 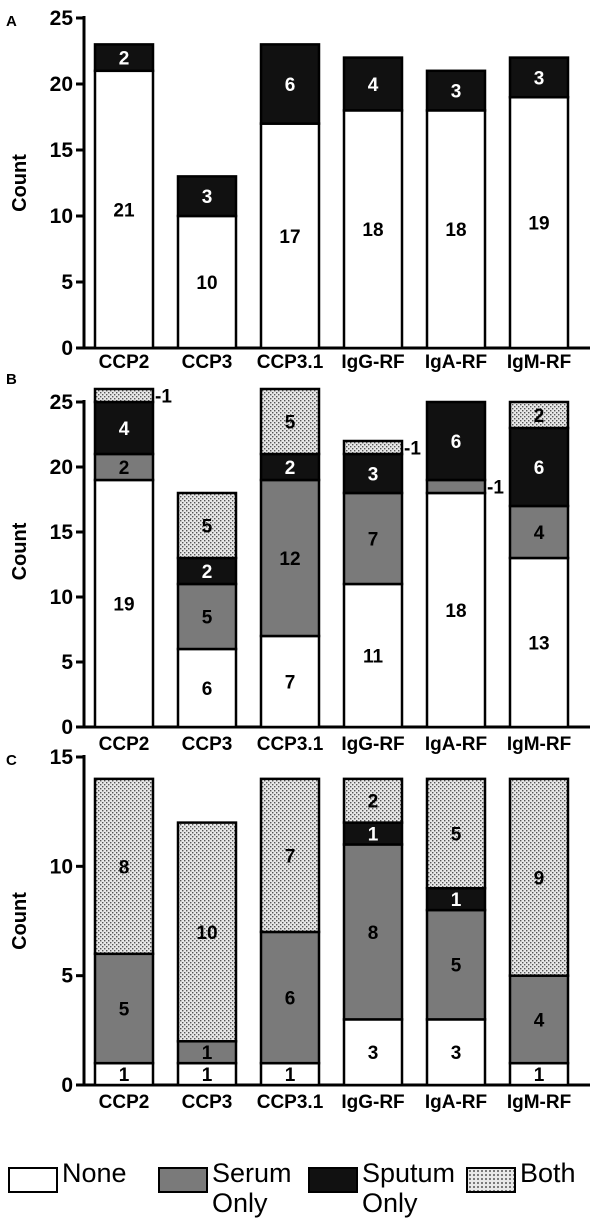 I want to click on data-label: 8, so click(x=373, y=933).